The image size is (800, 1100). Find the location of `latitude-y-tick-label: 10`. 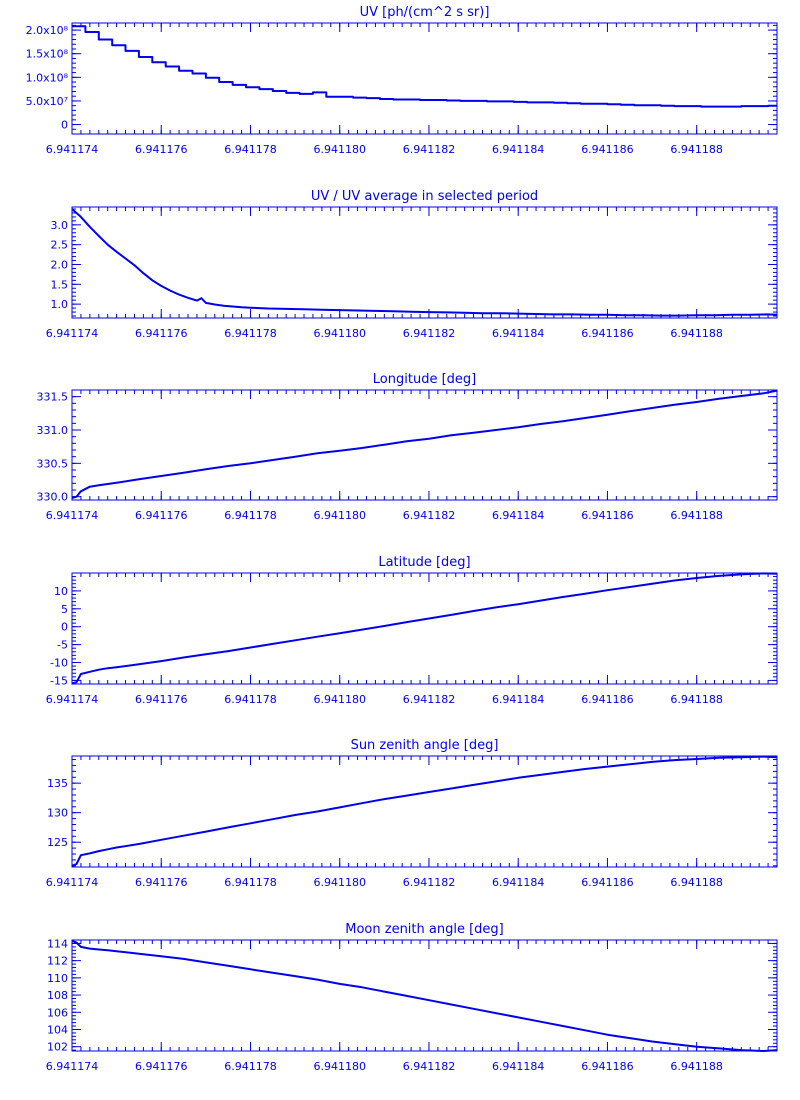

latitude-y-tick-label: 10 is located at coordinates (61, 591).